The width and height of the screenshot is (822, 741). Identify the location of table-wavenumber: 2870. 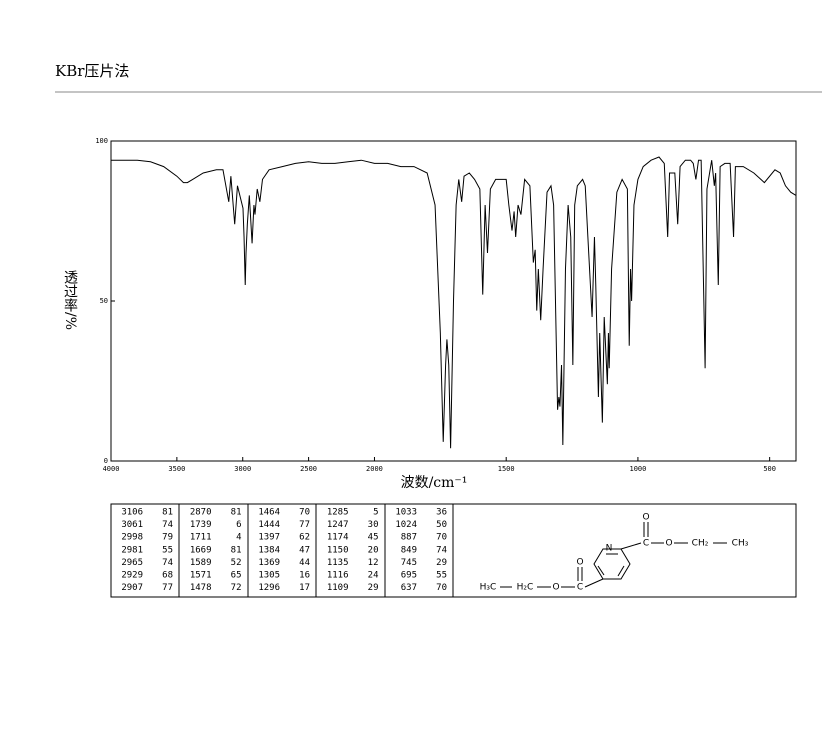
(201, 513).